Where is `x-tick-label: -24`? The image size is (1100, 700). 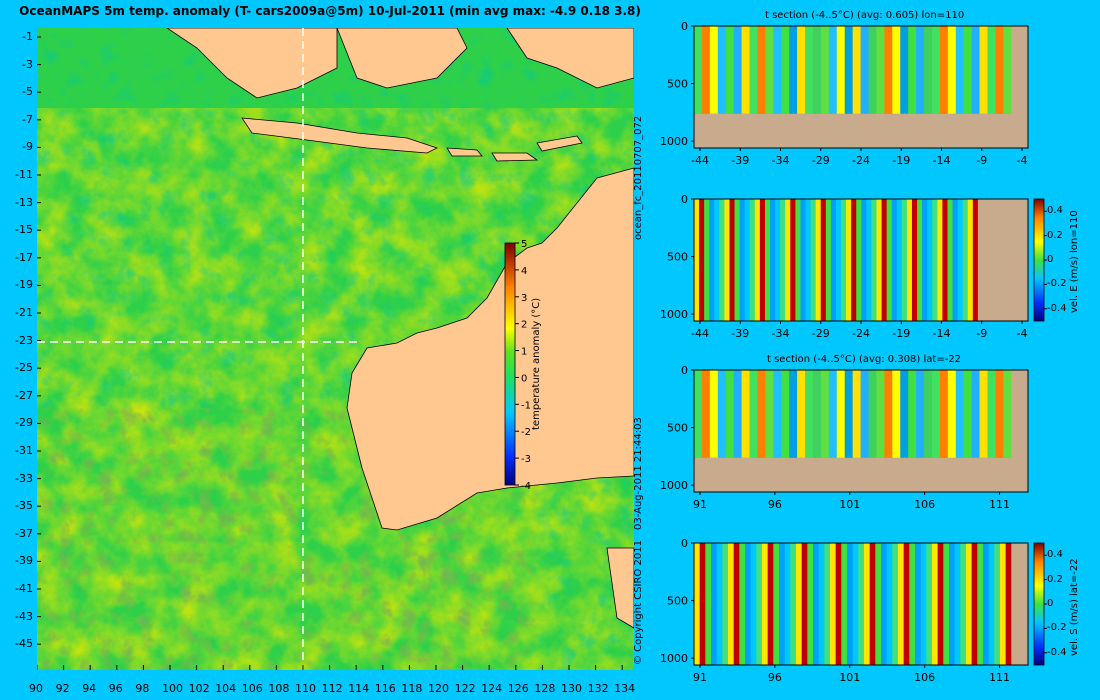 x-tick-label: -24 is located at coordinates (861, 333).